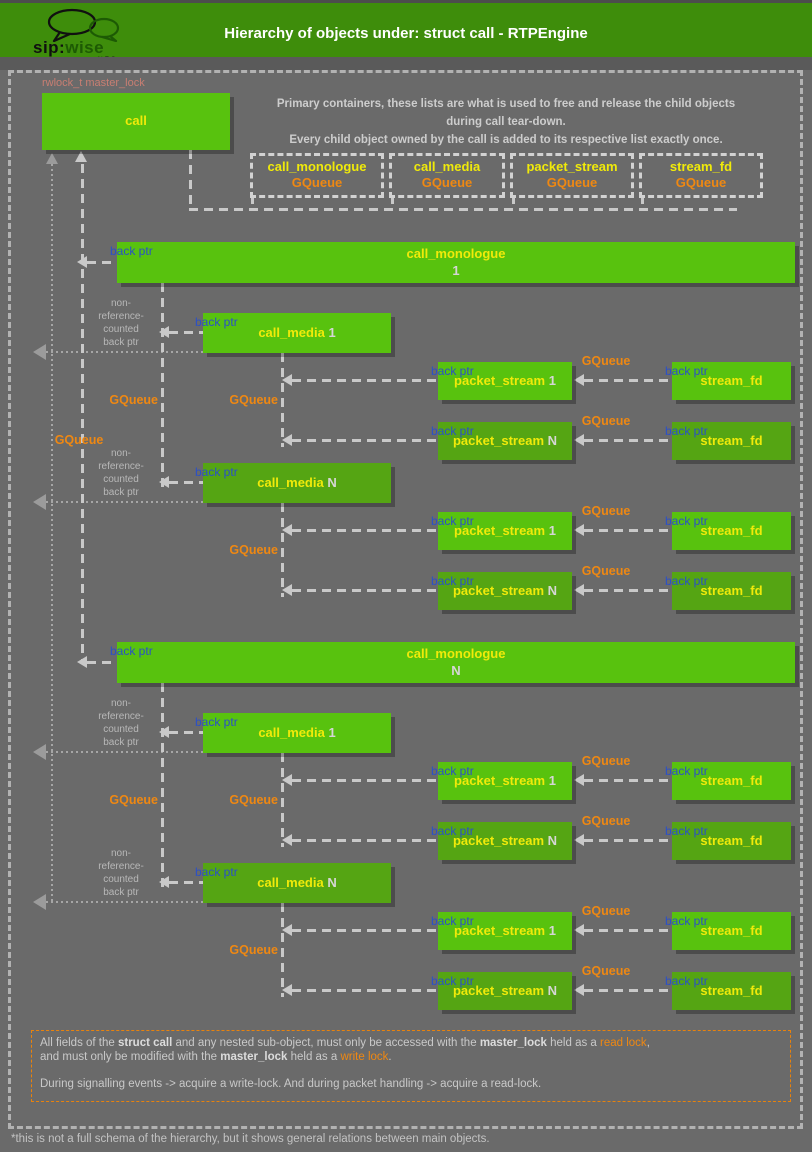  What do you see at coordinates (456, 670) in the screenshot?
I see `call-monologue-index: N` at bounding box center [456, 670].